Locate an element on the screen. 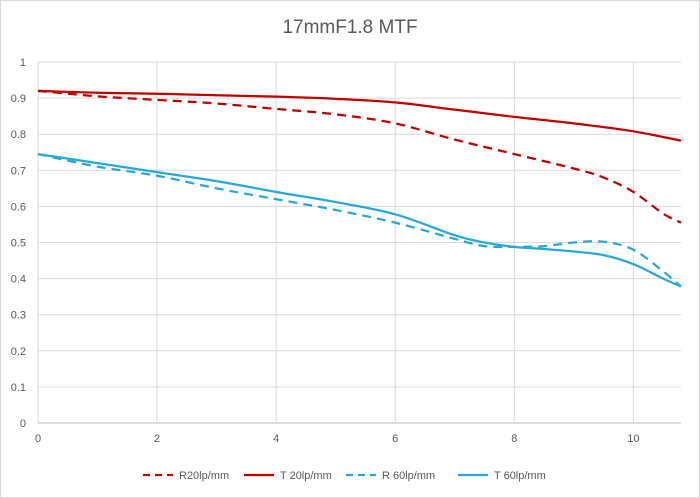 The height and width of the screenshot is (498, 700). y-tick-label: 0 is located at coordinates (23, 424).